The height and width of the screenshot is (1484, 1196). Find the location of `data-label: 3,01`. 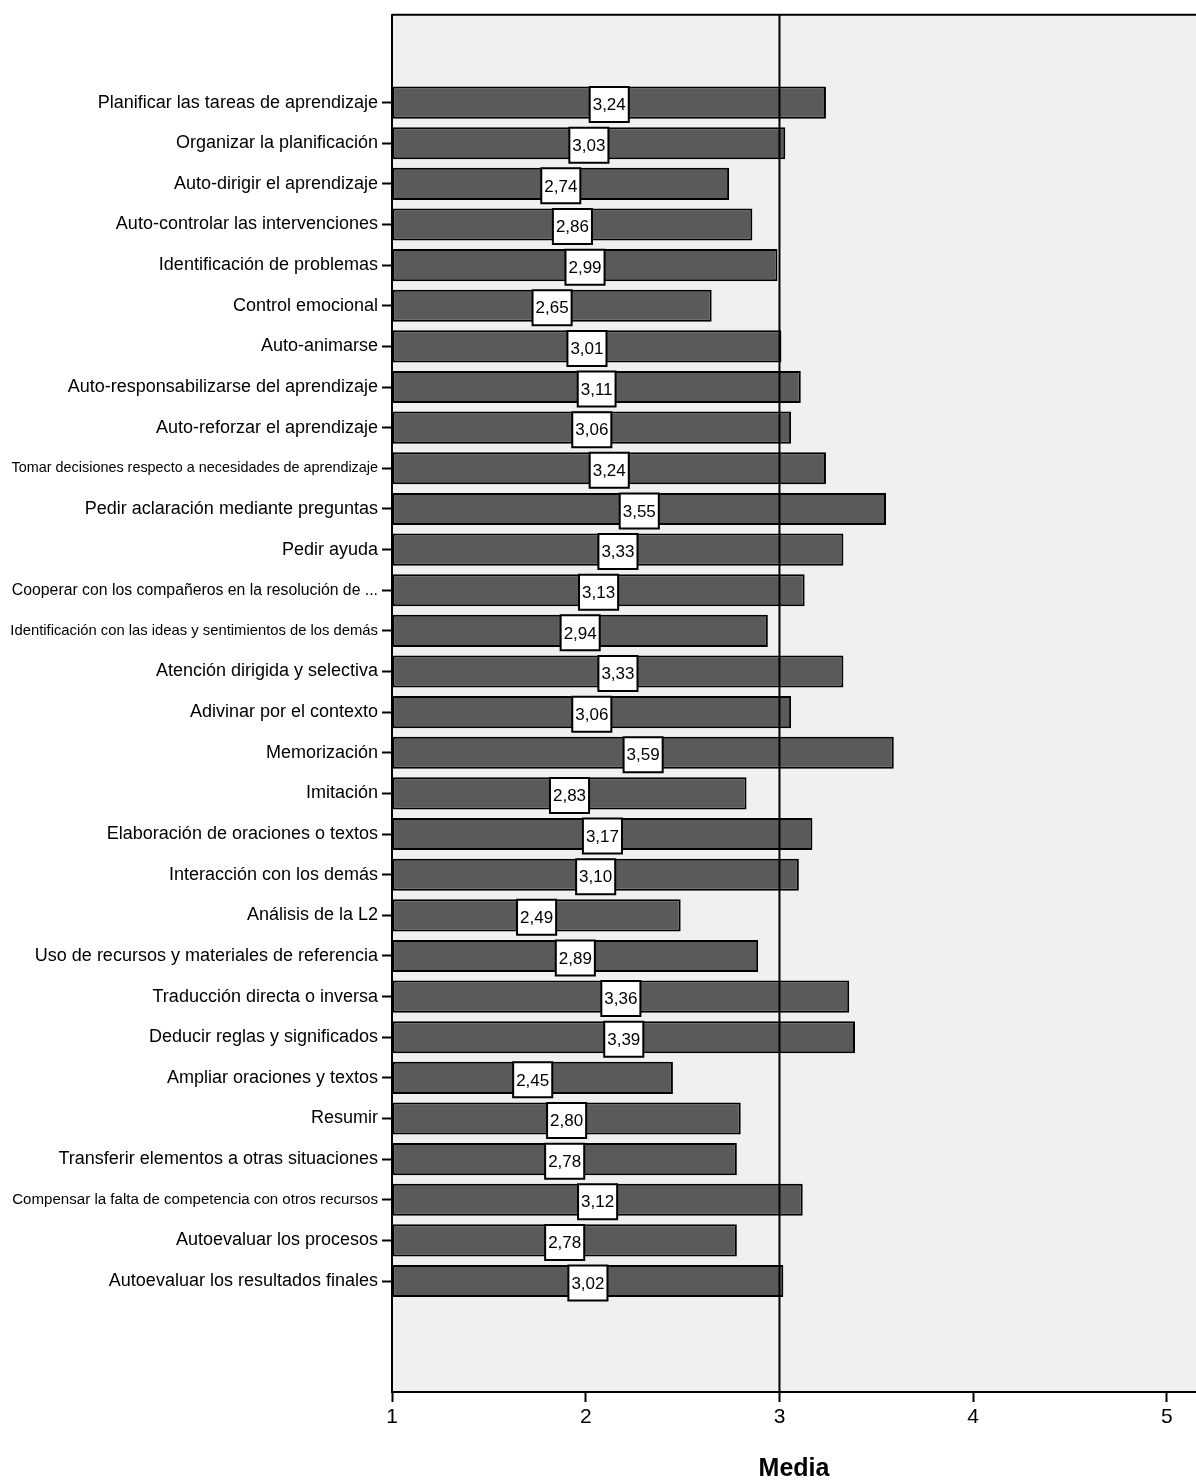

data-label: 3,01 is located at coordinates (587, 349).